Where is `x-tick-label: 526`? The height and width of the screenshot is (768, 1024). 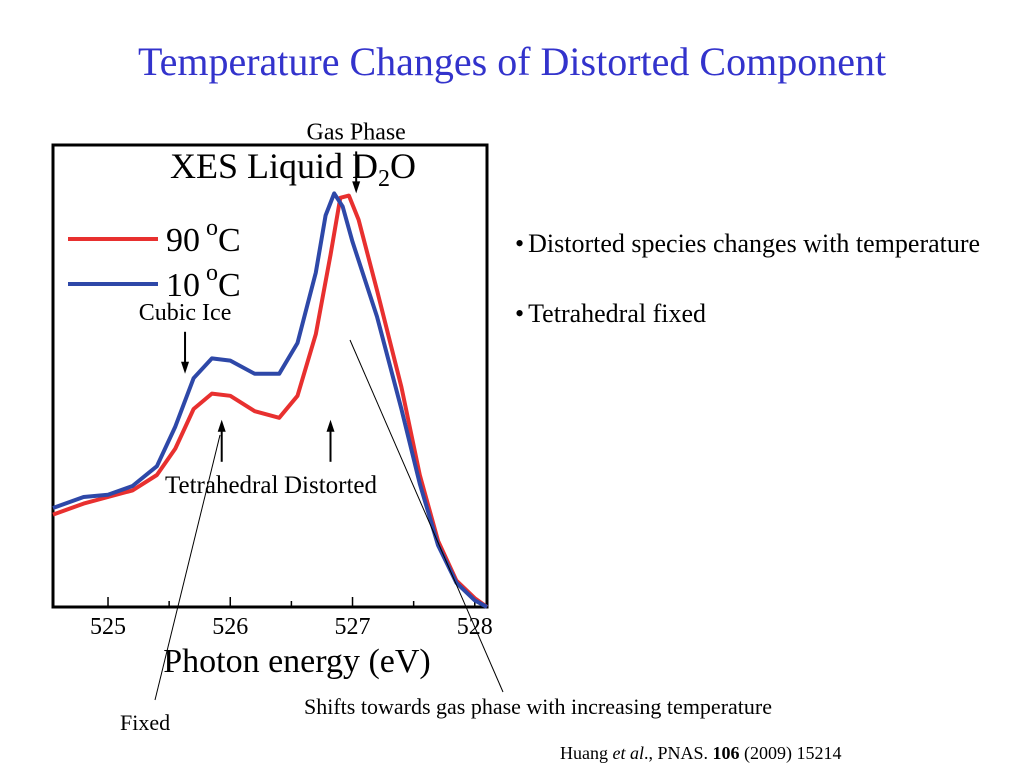
x-tick-label: 526 is located at coordinates (230, 627).